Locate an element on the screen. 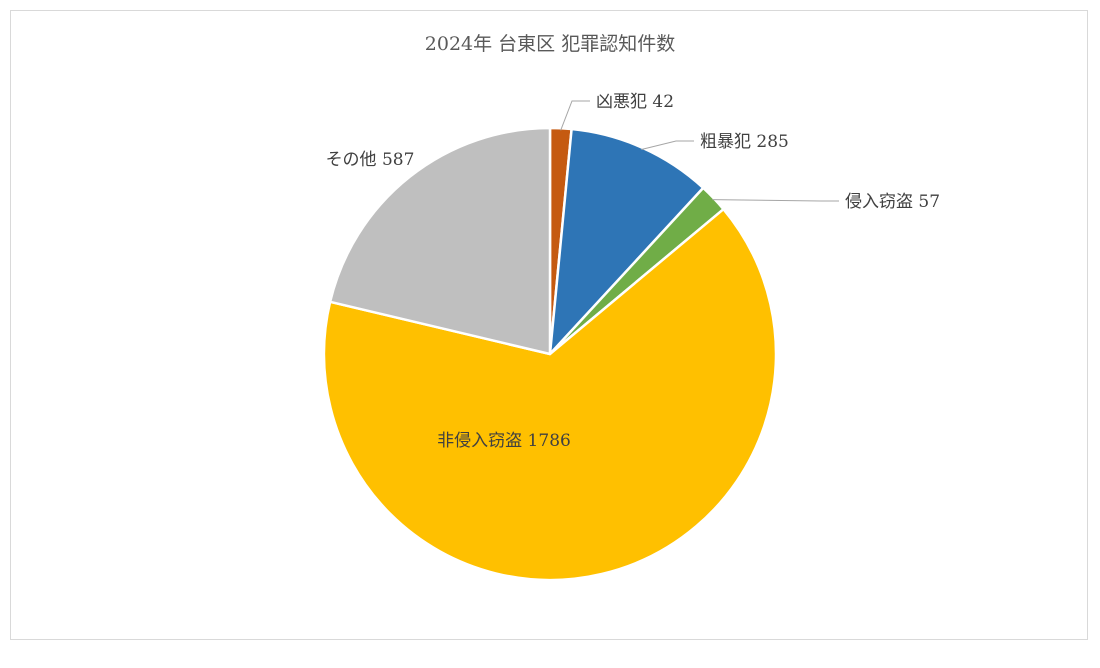 This screenshot has width=1100, height=668. leader-lines is located at coordinates (699, 151).